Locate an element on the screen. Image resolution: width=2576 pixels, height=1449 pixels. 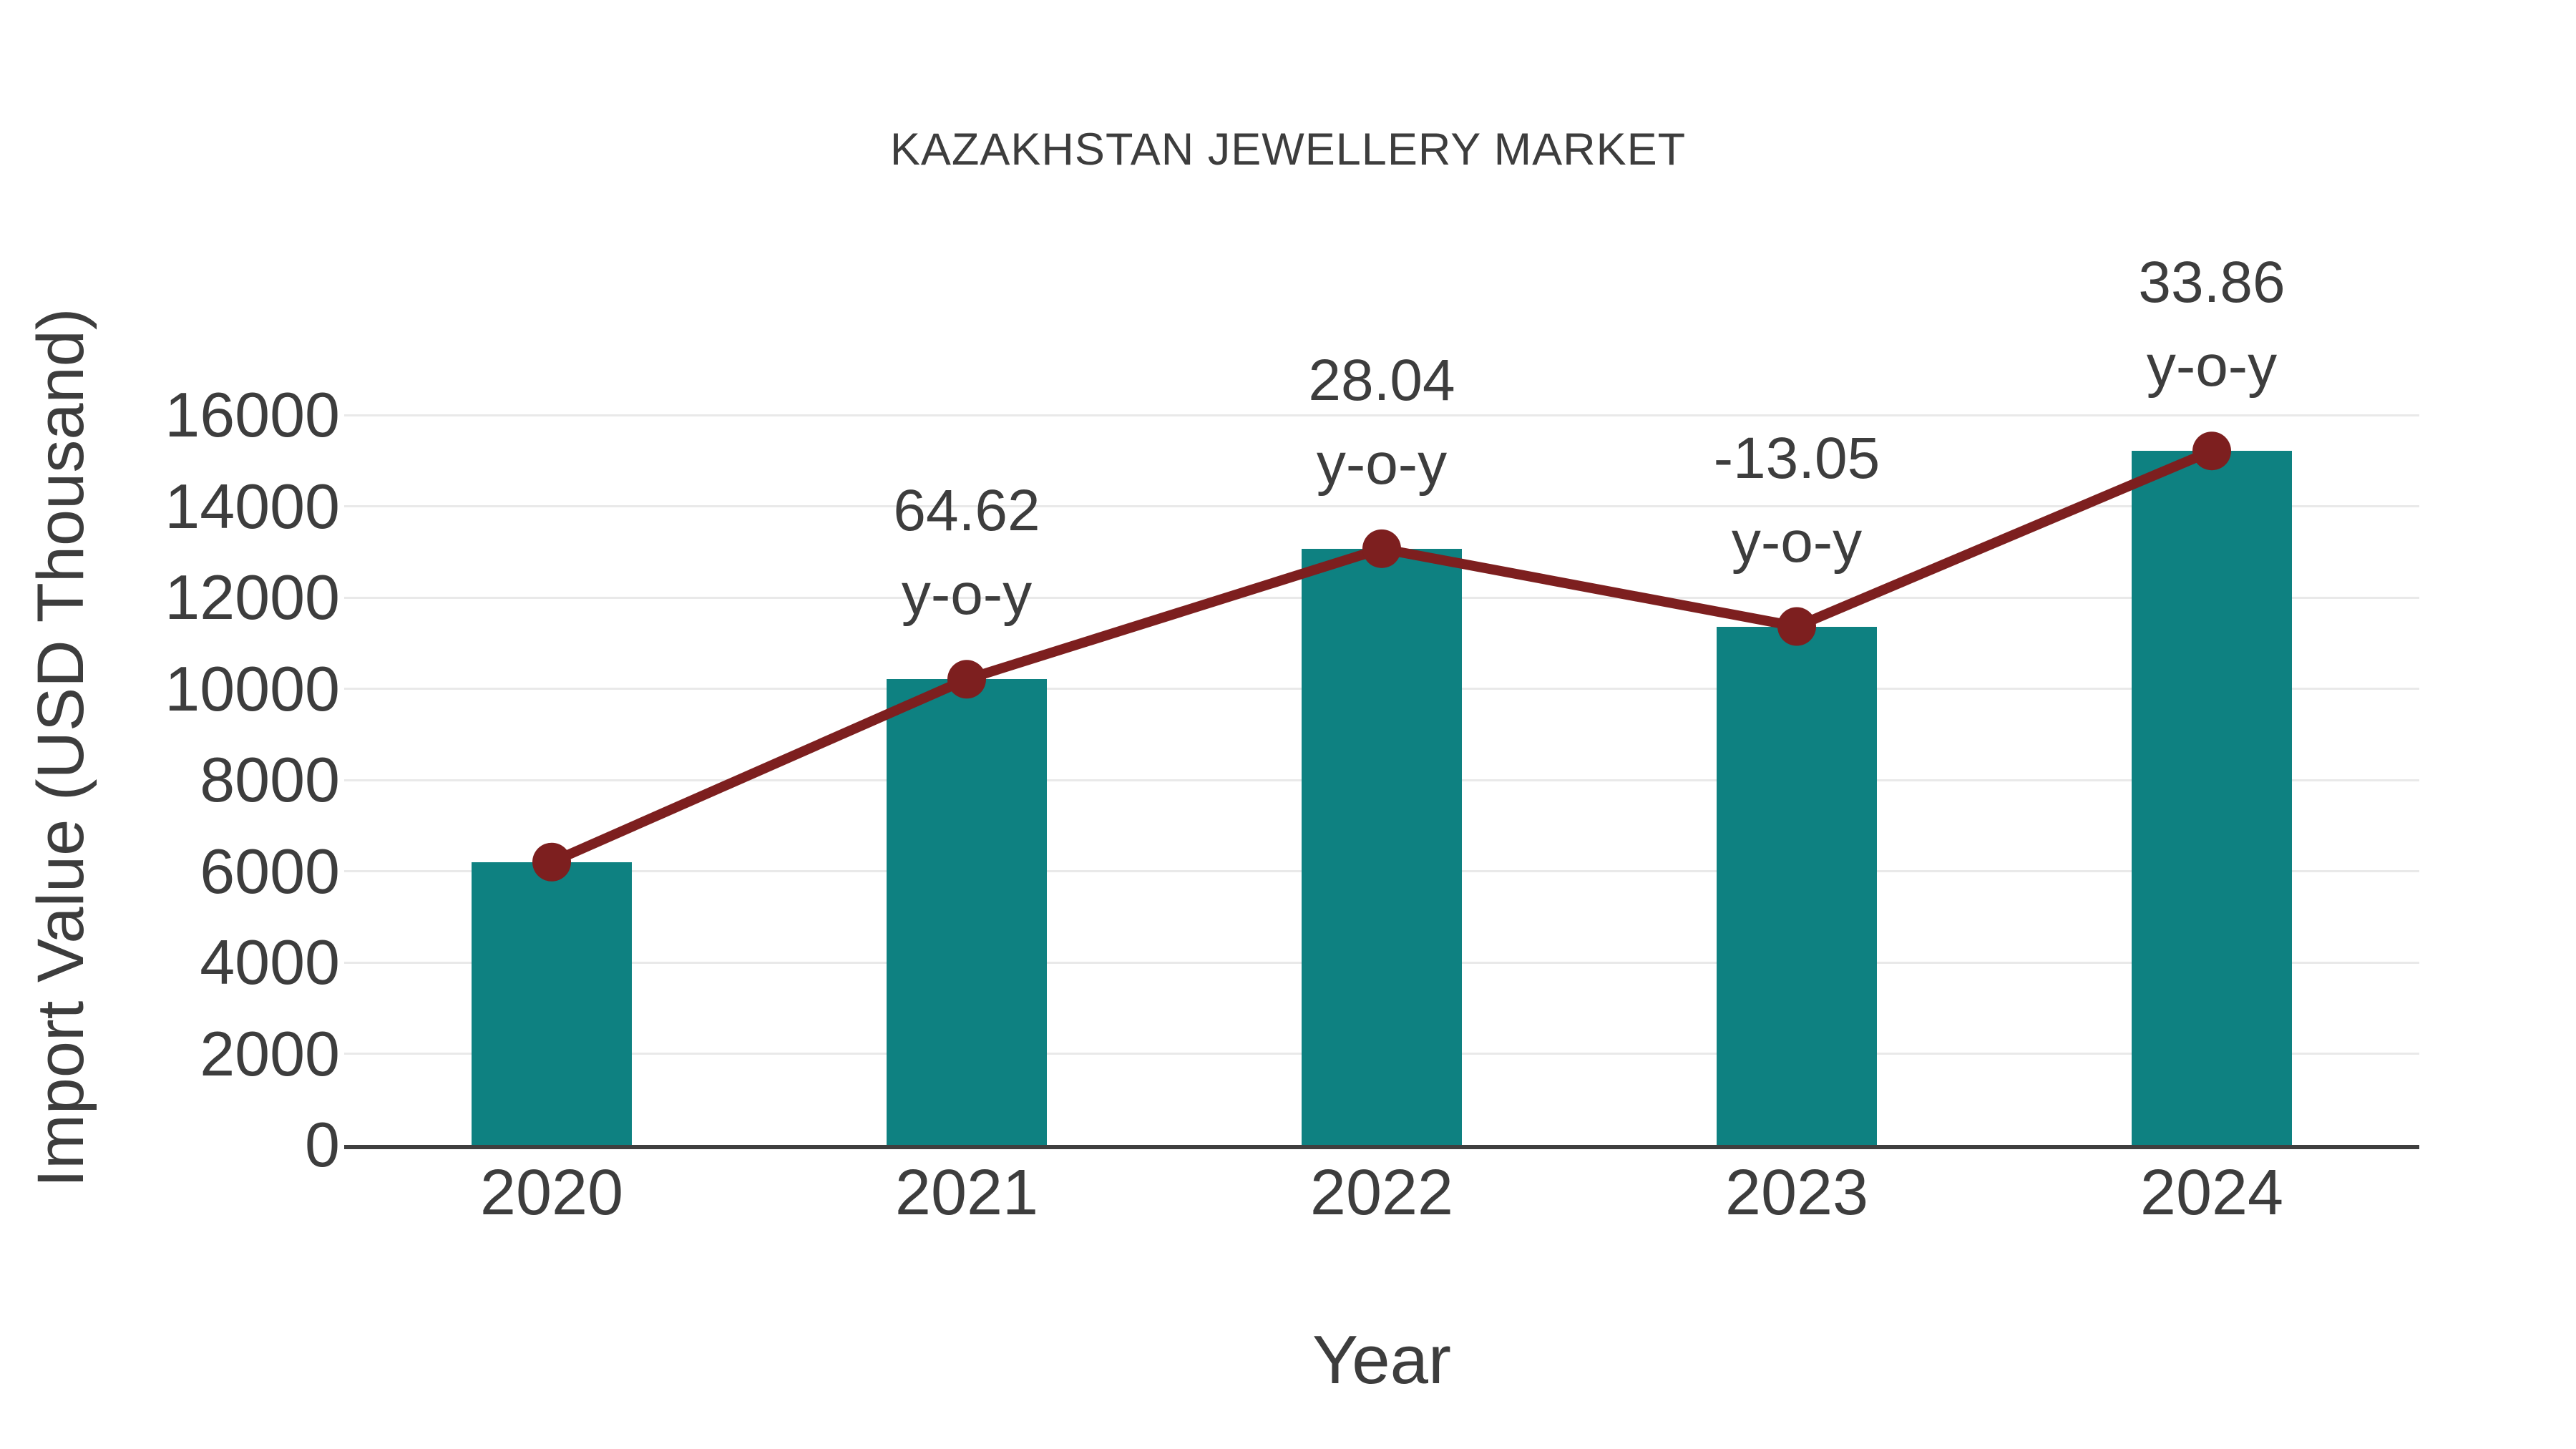
x-tick-label-2021: 2021 is located at coordinates (966, 1193).